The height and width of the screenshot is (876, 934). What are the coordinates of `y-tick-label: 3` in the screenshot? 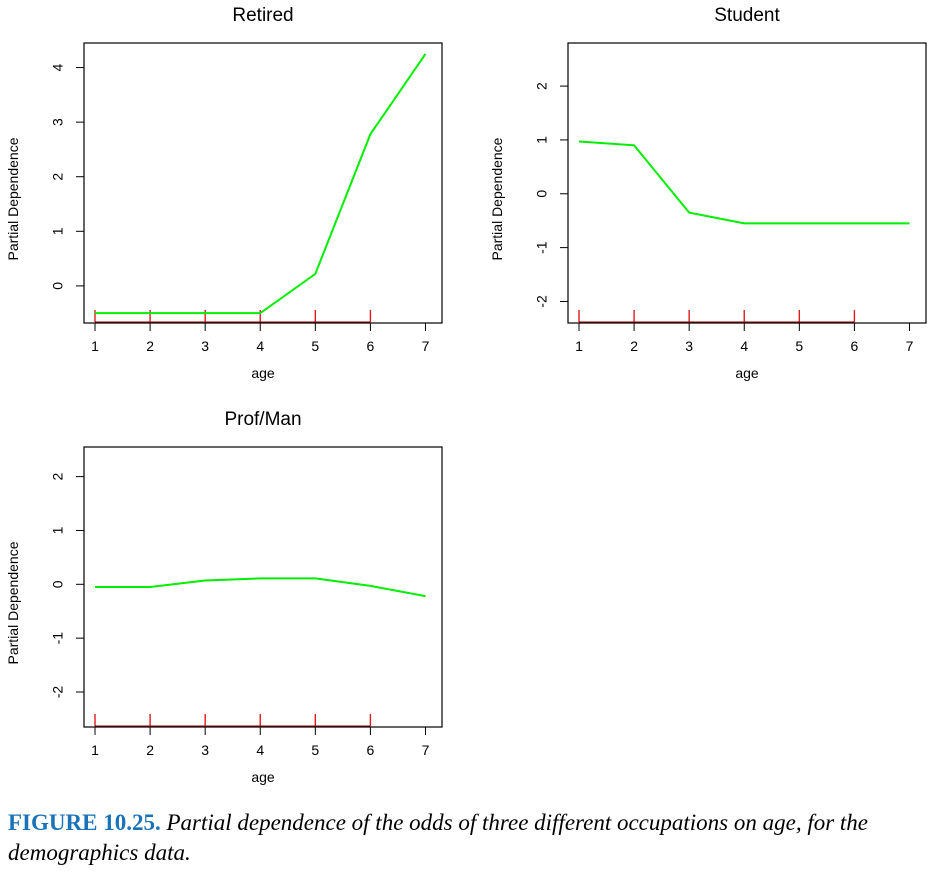 It's located at (58, 122).